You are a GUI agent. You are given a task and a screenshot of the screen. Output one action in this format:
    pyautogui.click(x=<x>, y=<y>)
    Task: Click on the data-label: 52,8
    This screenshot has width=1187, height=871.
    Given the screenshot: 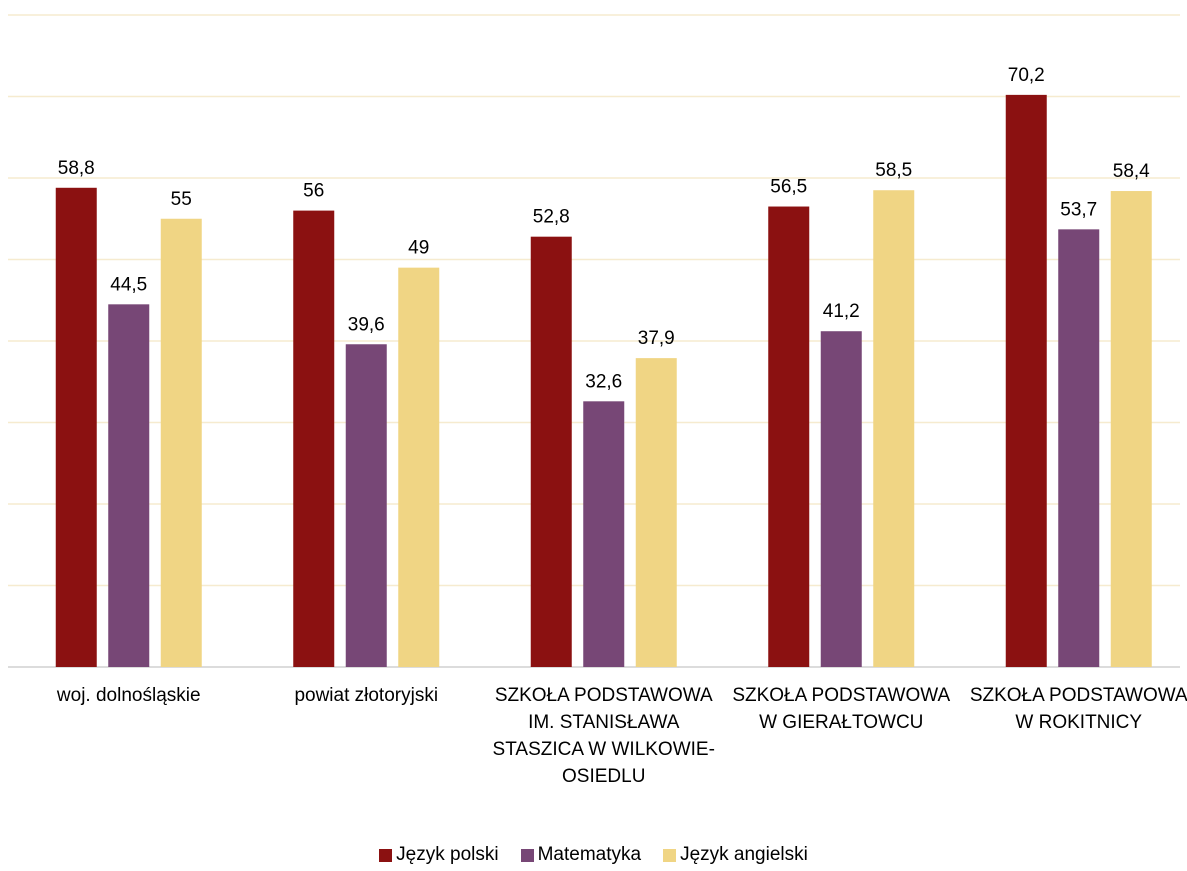 What is the action you would take?
    pyautogui.click(x=551, y=217)
    